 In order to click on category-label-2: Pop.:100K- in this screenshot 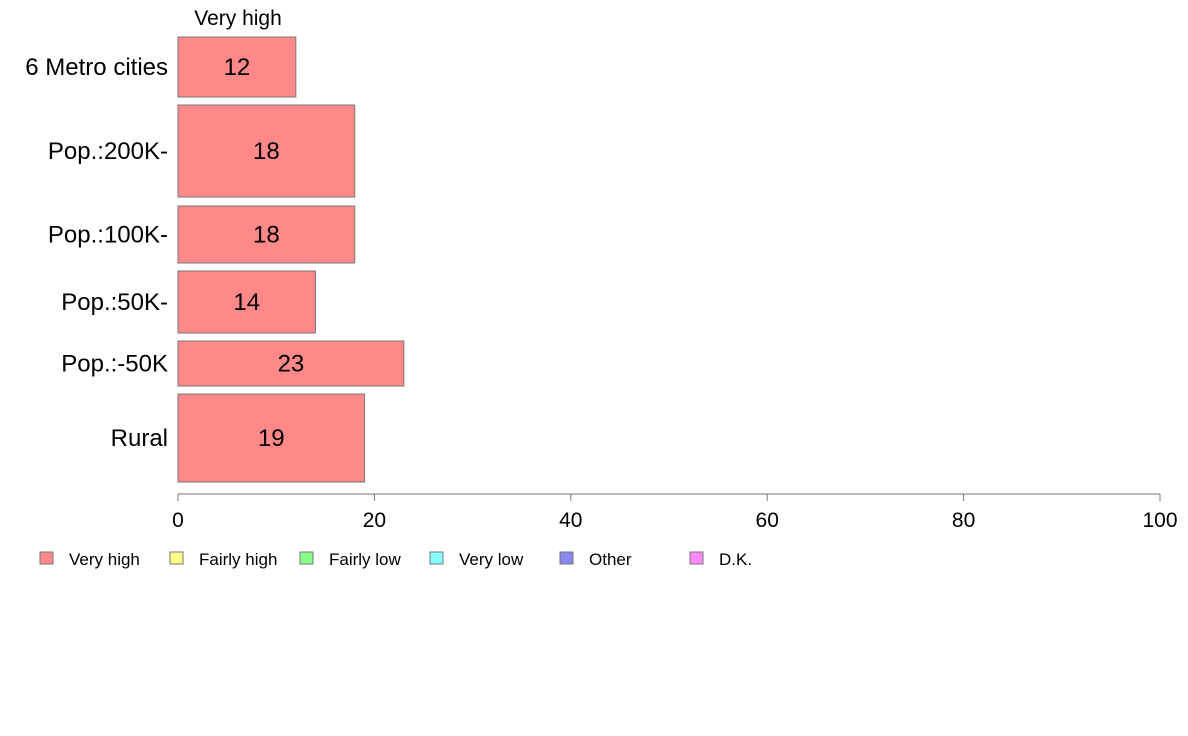, I will do `click(108, 235)`.